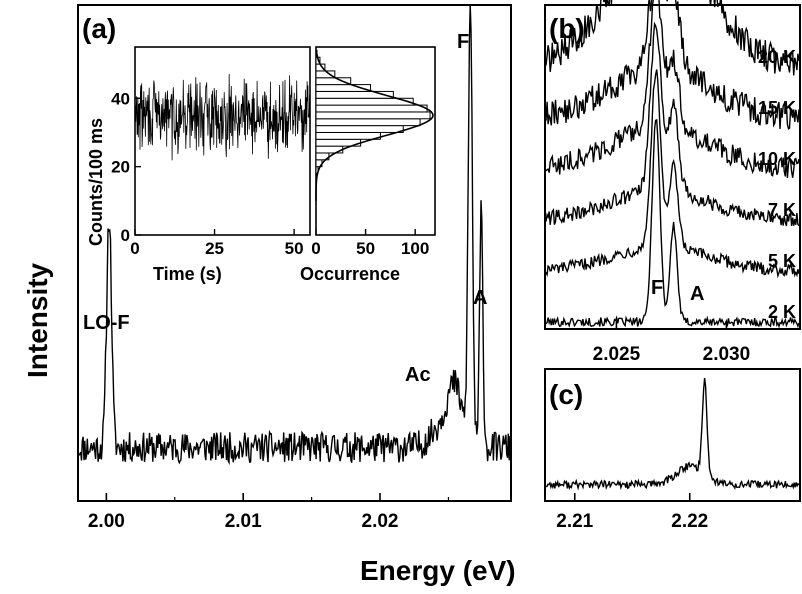 This screenshot has height=594, width=802. I want to click on panel-c-tick-label-1: 2.22, so click(689, 521).